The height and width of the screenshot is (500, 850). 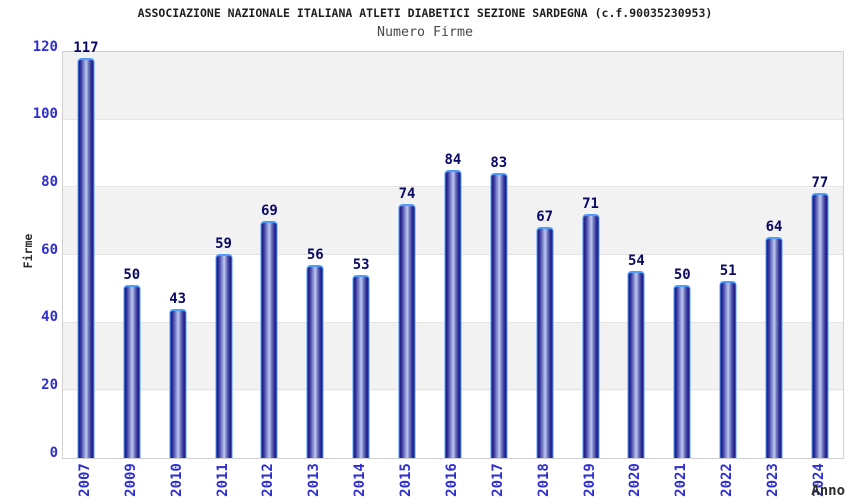 What do you see at coordinates (86, 258) in the screenshot?
I see `bar-2007` at bounding box center [86, 258].